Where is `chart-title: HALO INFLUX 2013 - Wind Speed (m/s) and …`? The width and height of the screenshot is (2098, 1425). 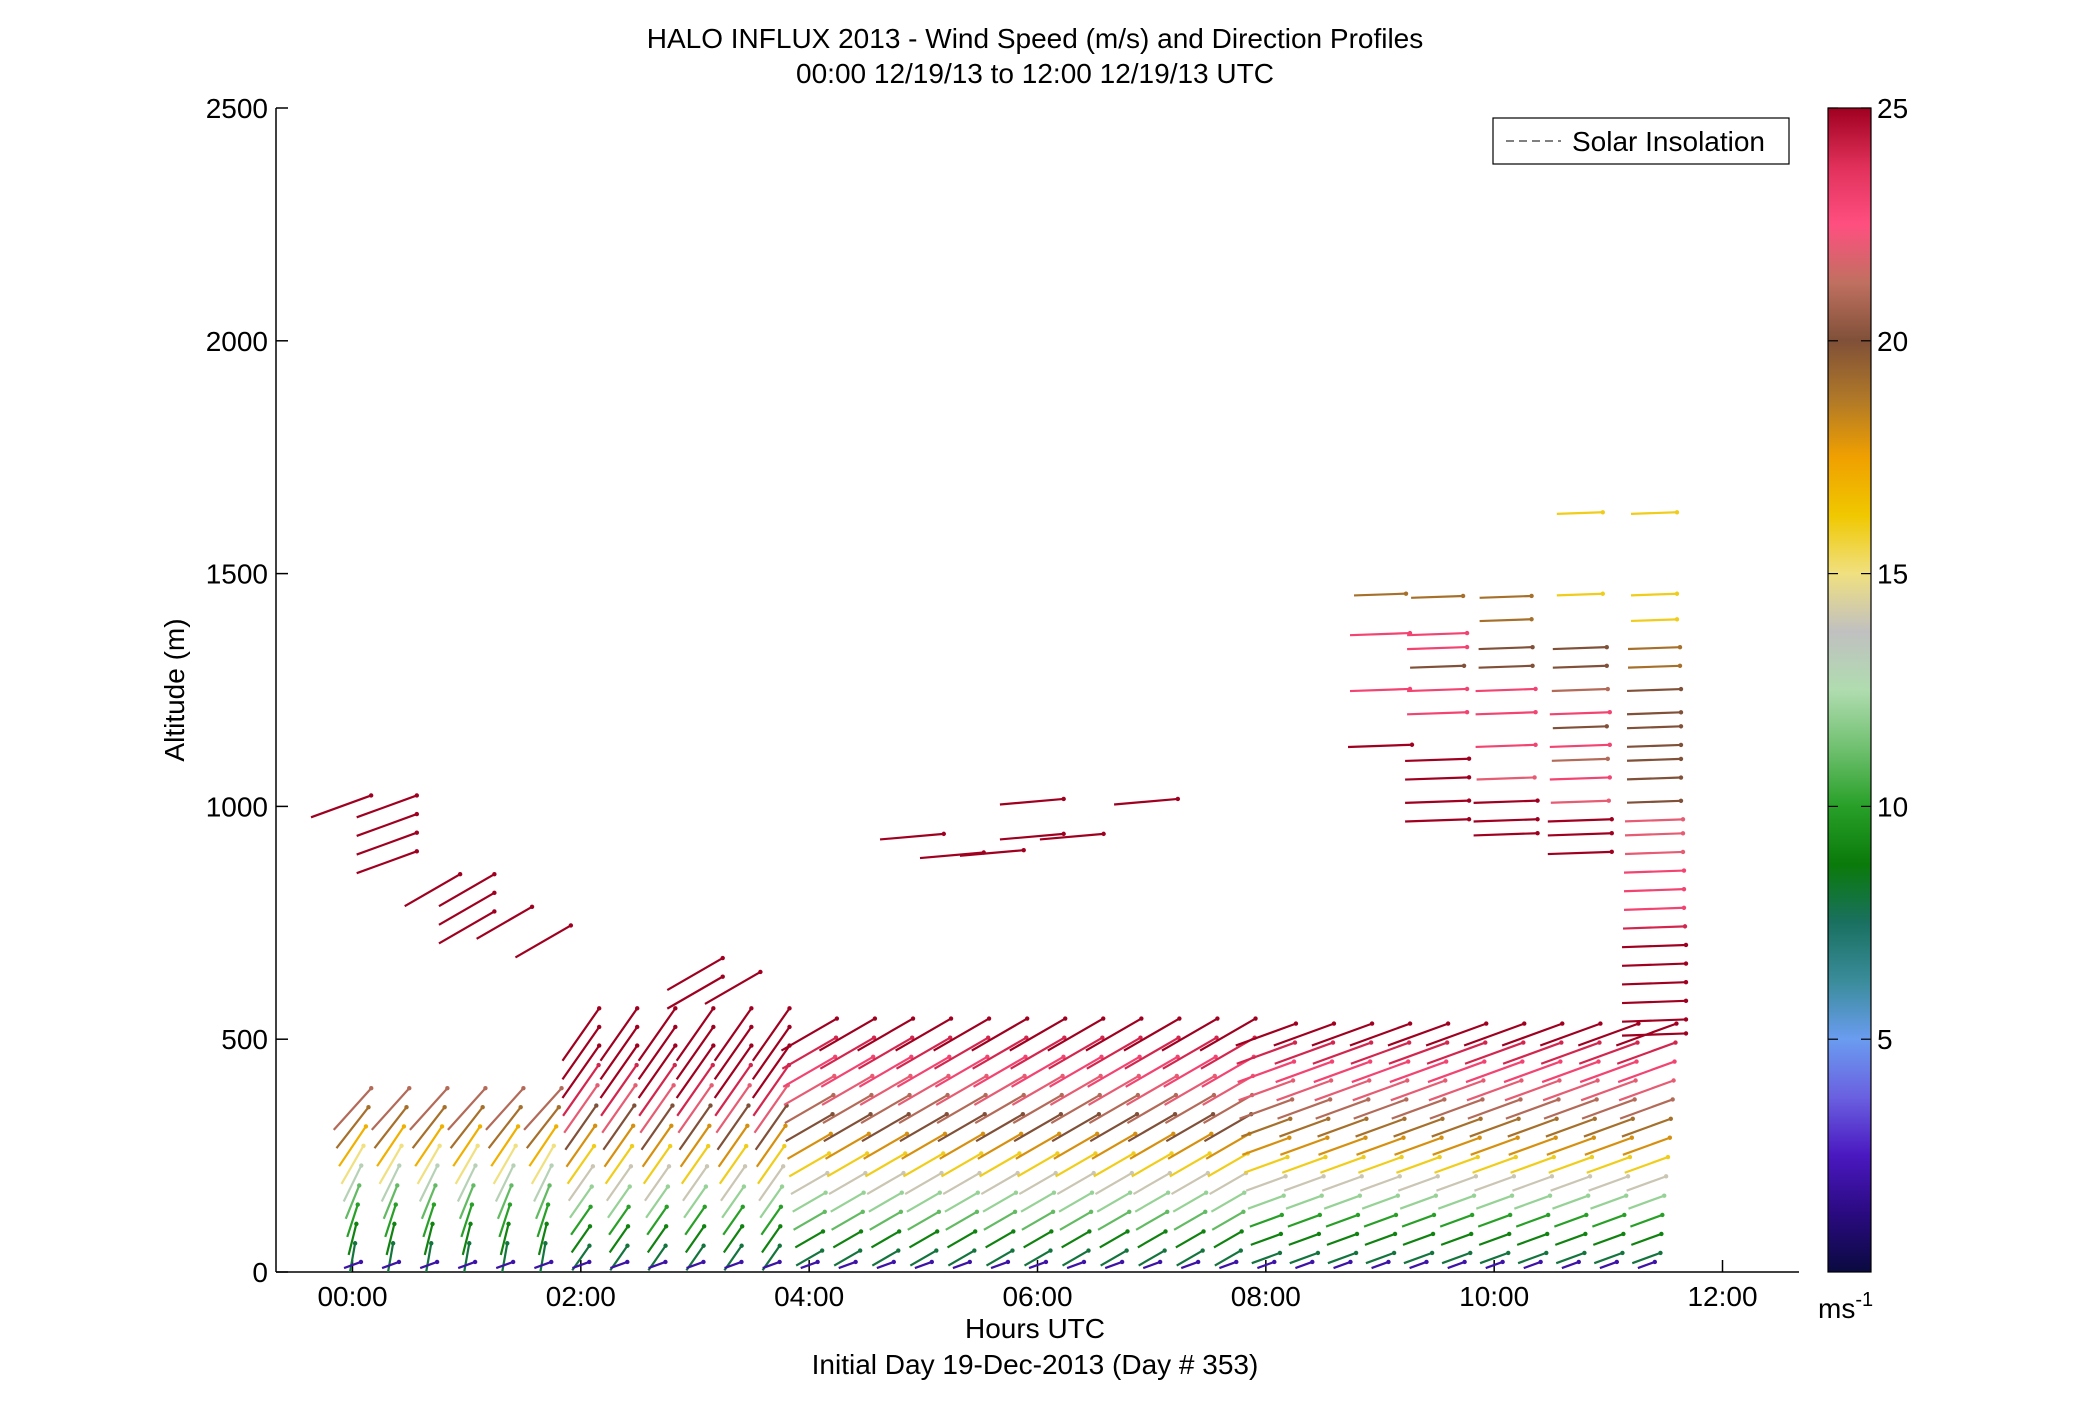 chart-title: HALO INFLUX 2013 - Wind Speed (m/s) and … is located at coordinates (1035, 38).